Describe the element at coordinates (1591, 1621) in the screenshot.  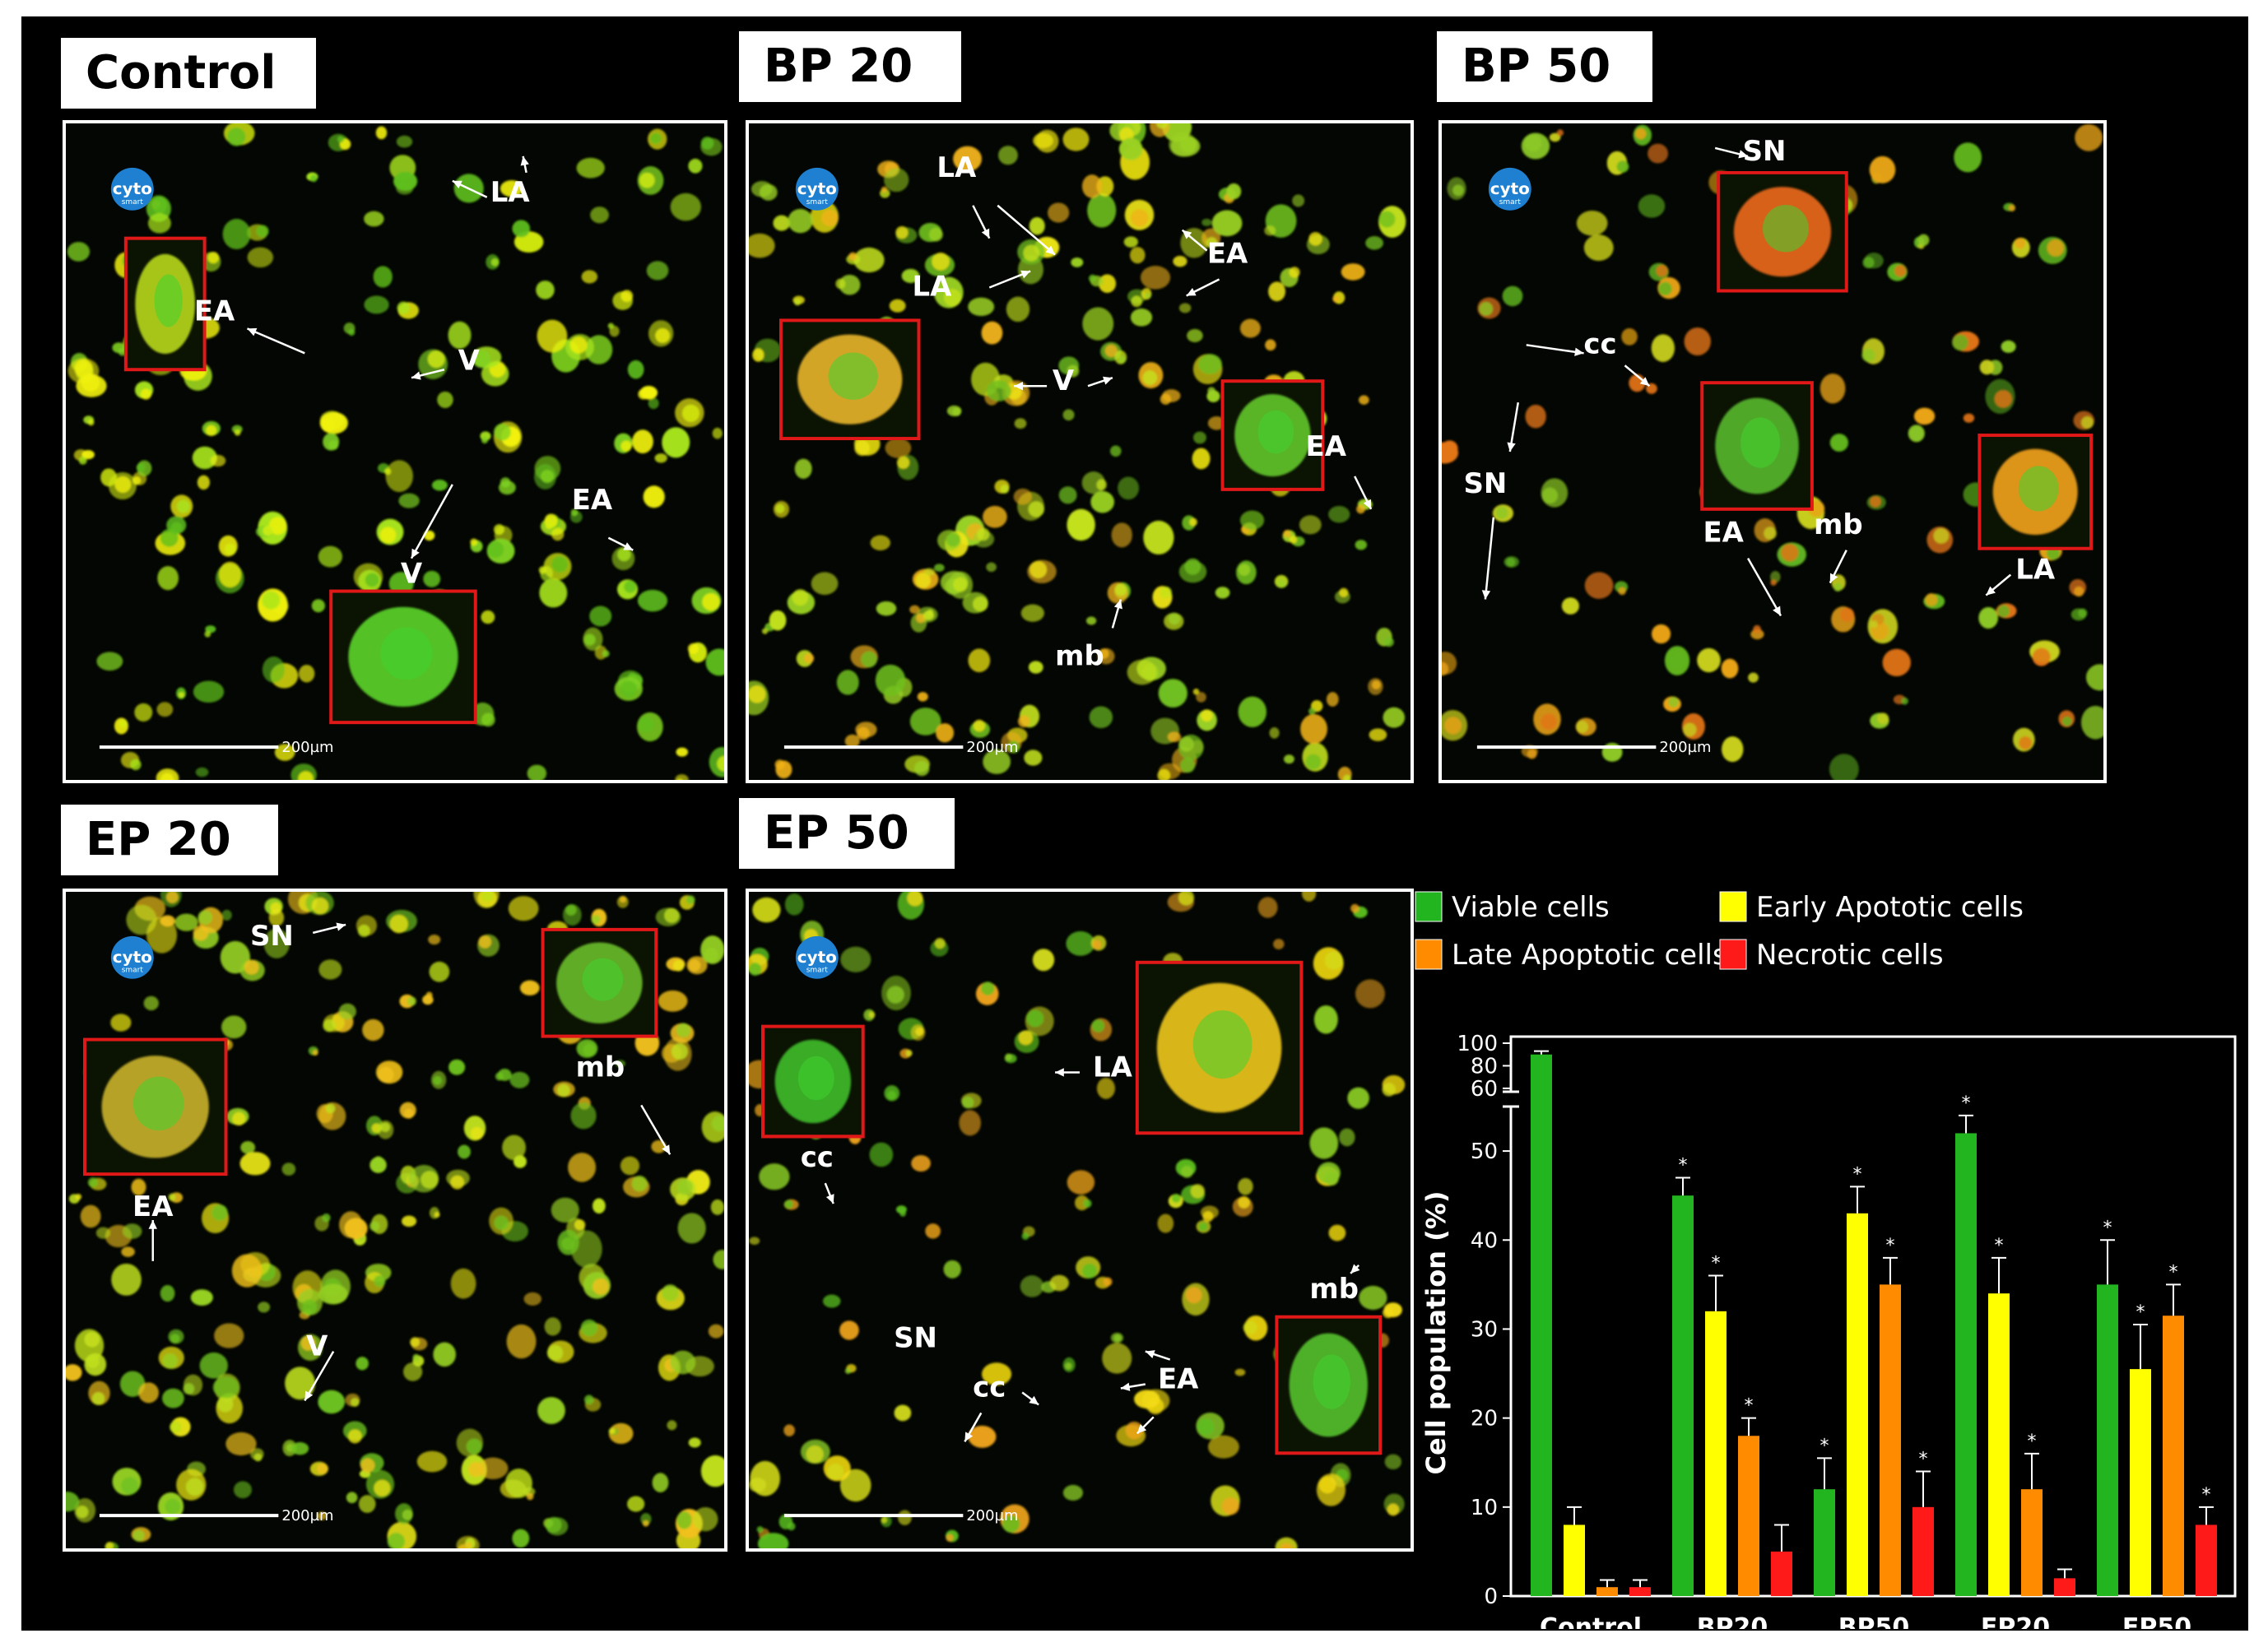
I see `x-tick-label: Control` at that location.